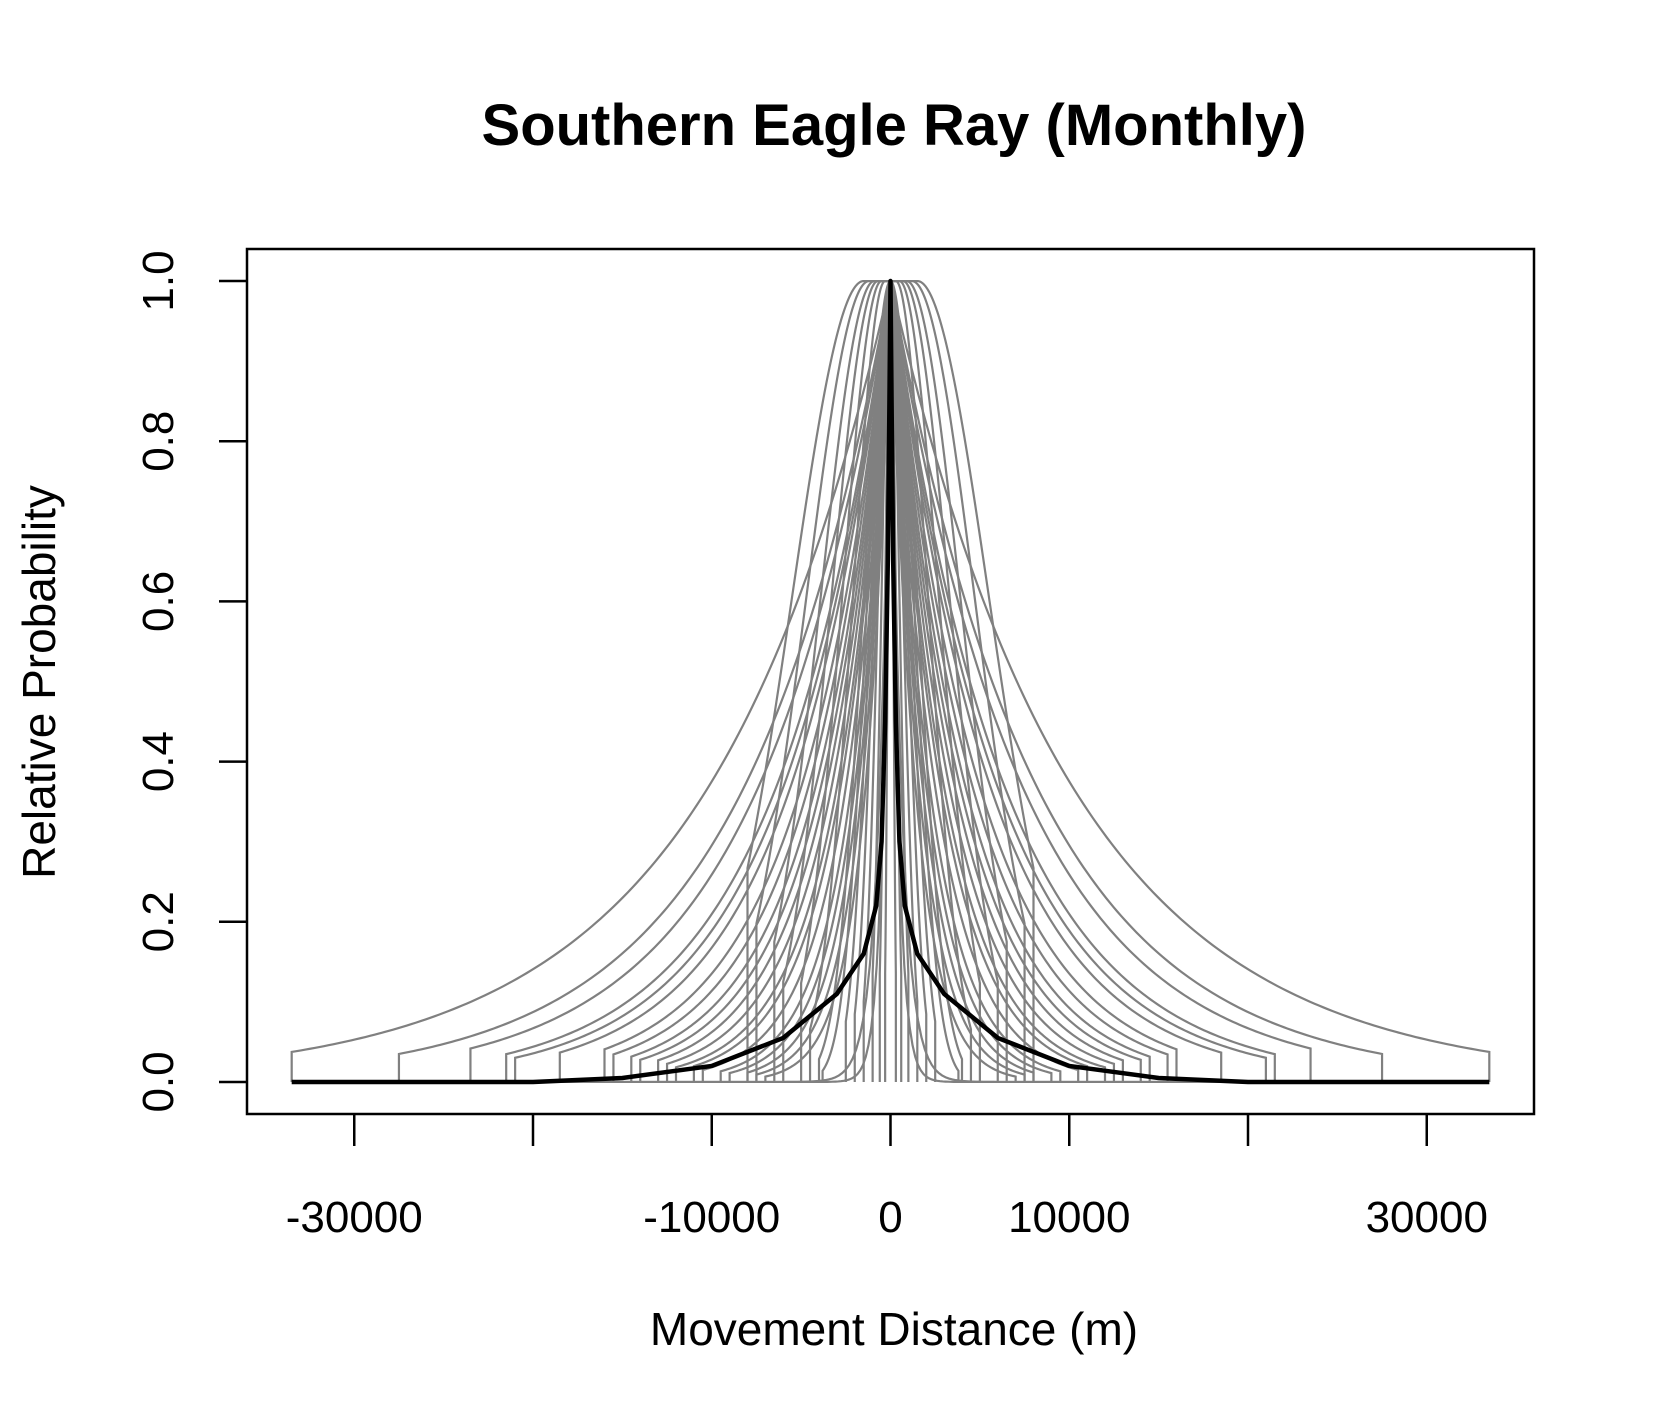  I want to click on x-tick-label: -30000, so click(354, 1217).